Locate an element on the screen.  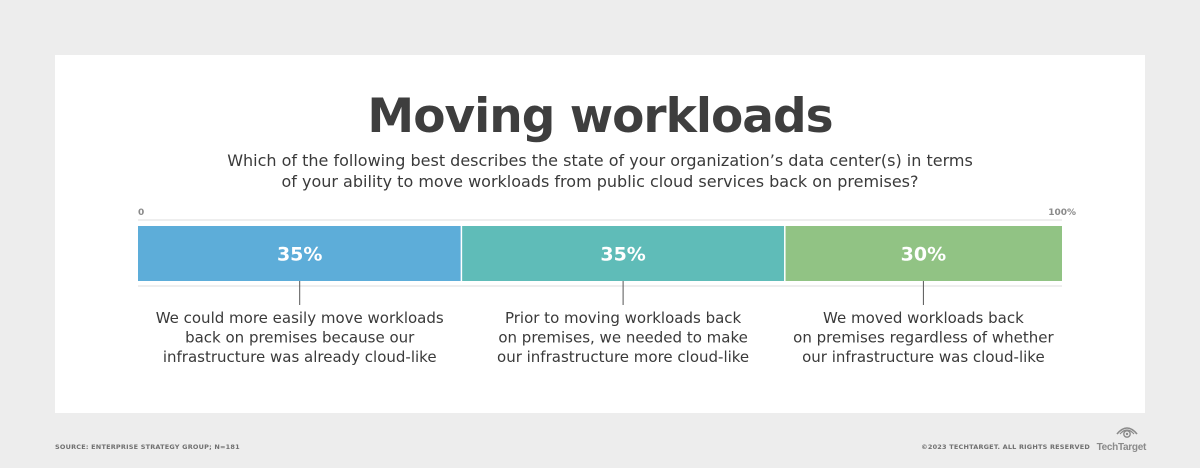
category-label: Prior to moving workloads back is located at coordinates (623, 318).